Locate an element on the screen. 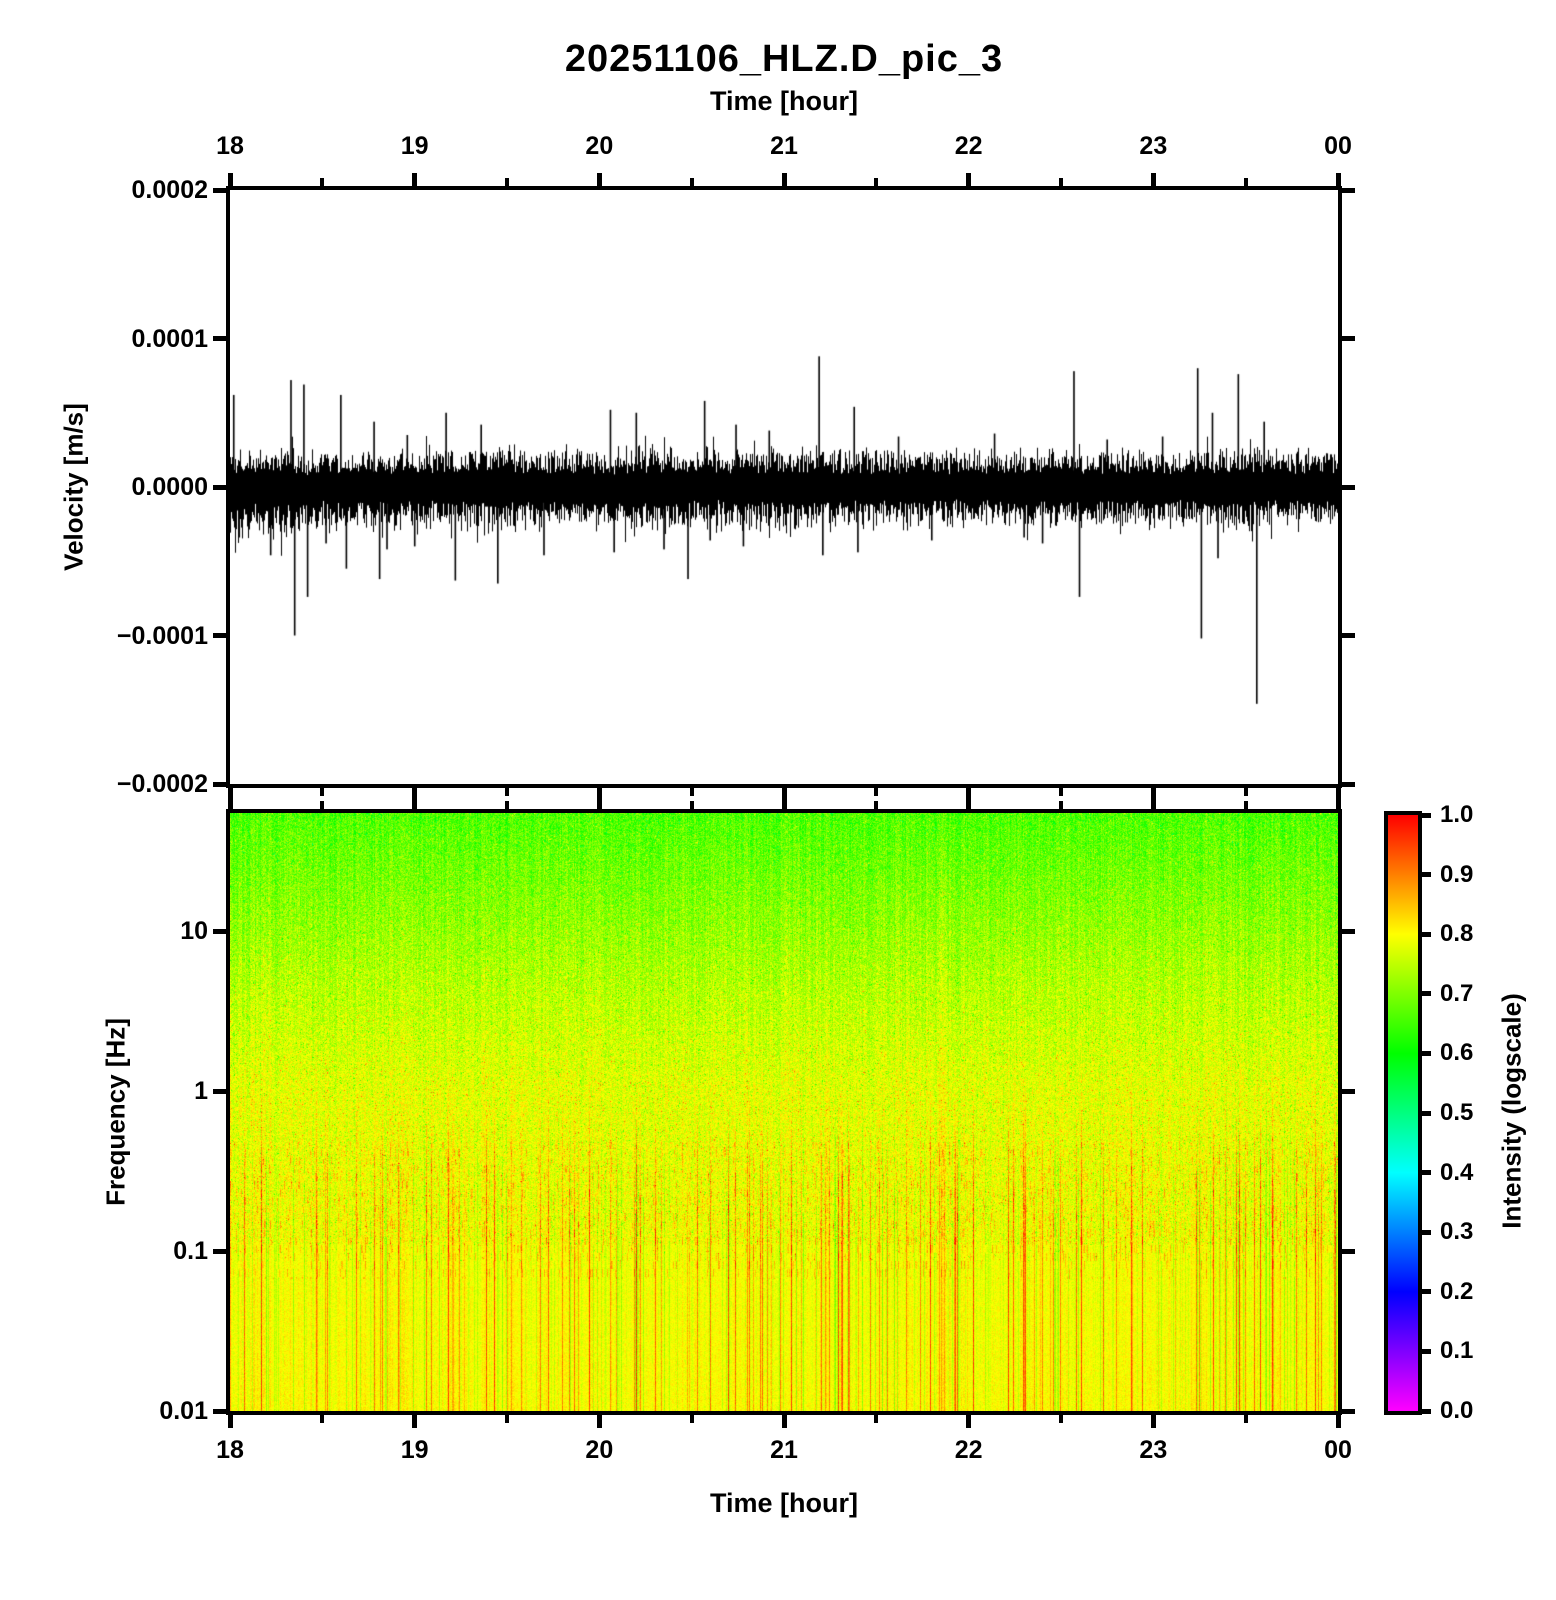 This screenshot has height=1600, width=1556. colorbar-tick-label: 0.5 is located at coordinates (1457, 1112).